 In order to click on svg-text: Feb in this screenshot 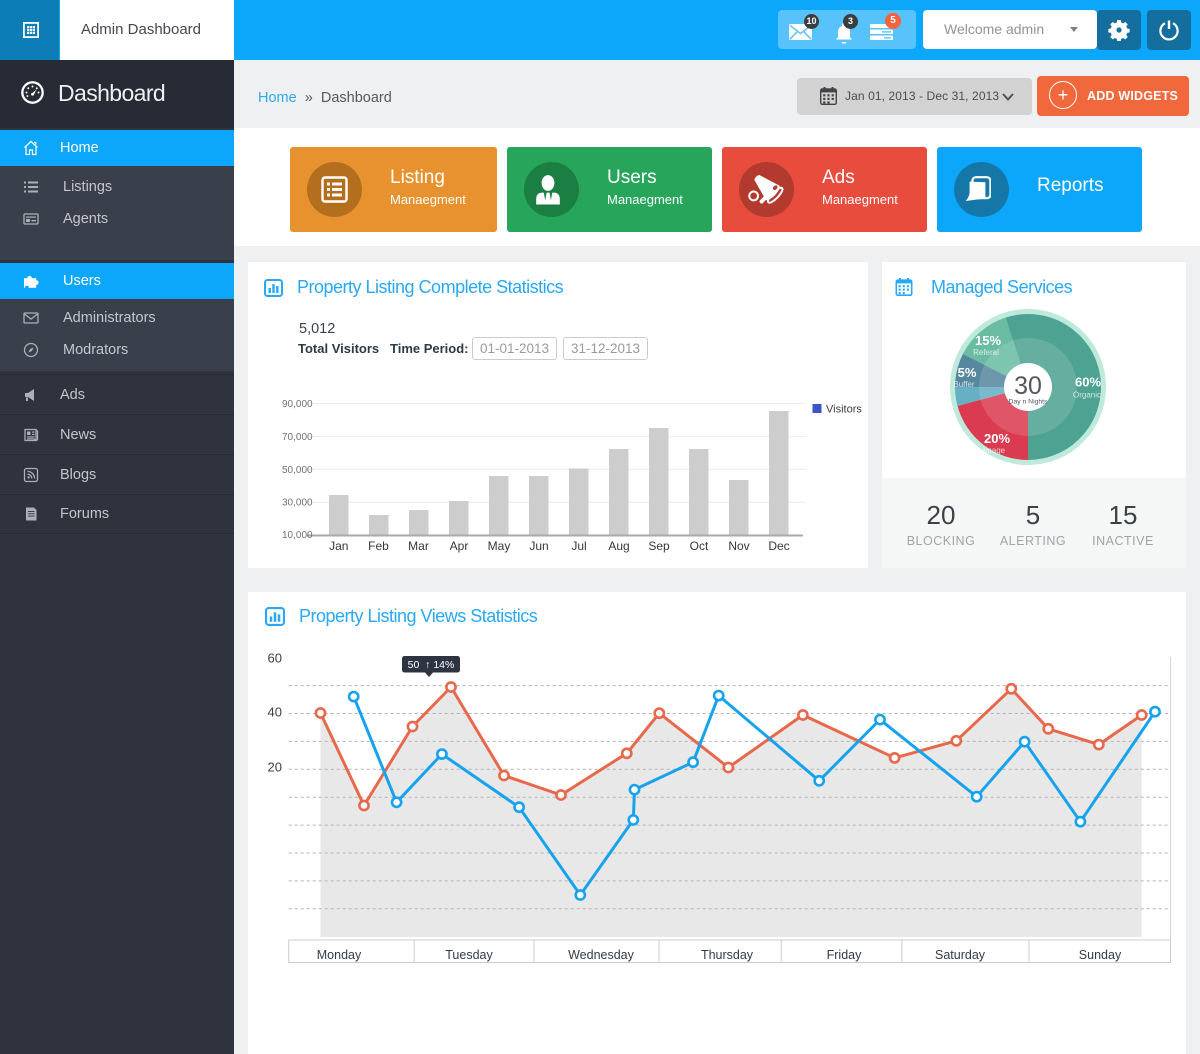, I will do `click(378, 546)`.